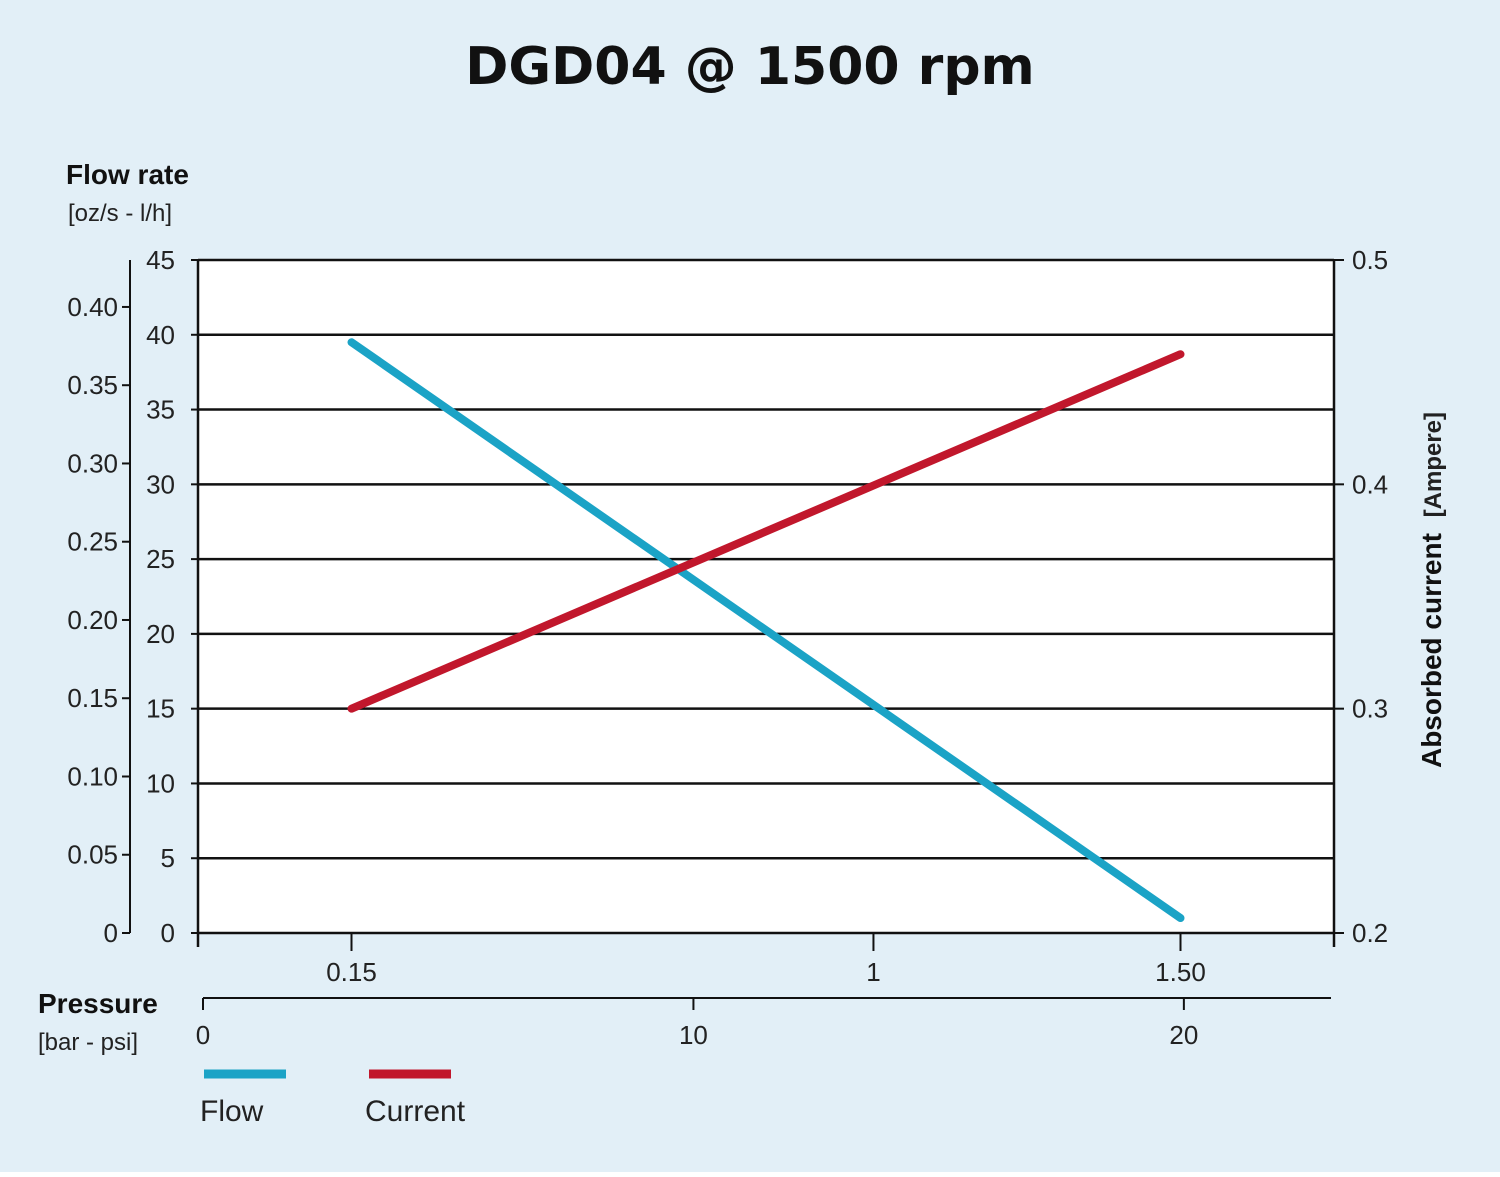 The image size is (1500, 1177). Describe the element at coordinates (92, 698) in the screenshot. I see `ozs-tick-label: 0.15` at that location.